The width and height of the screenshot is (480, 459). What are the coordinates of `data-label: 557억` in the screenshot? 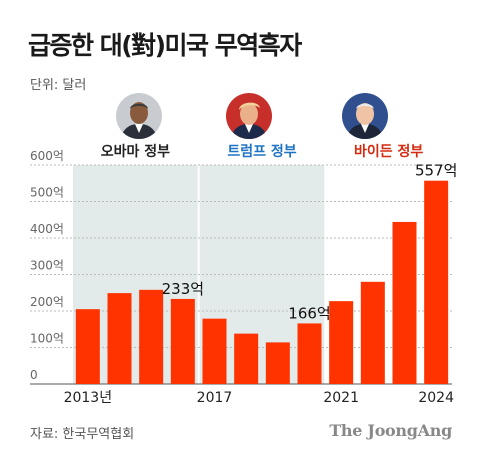 It's located at (436, 171).